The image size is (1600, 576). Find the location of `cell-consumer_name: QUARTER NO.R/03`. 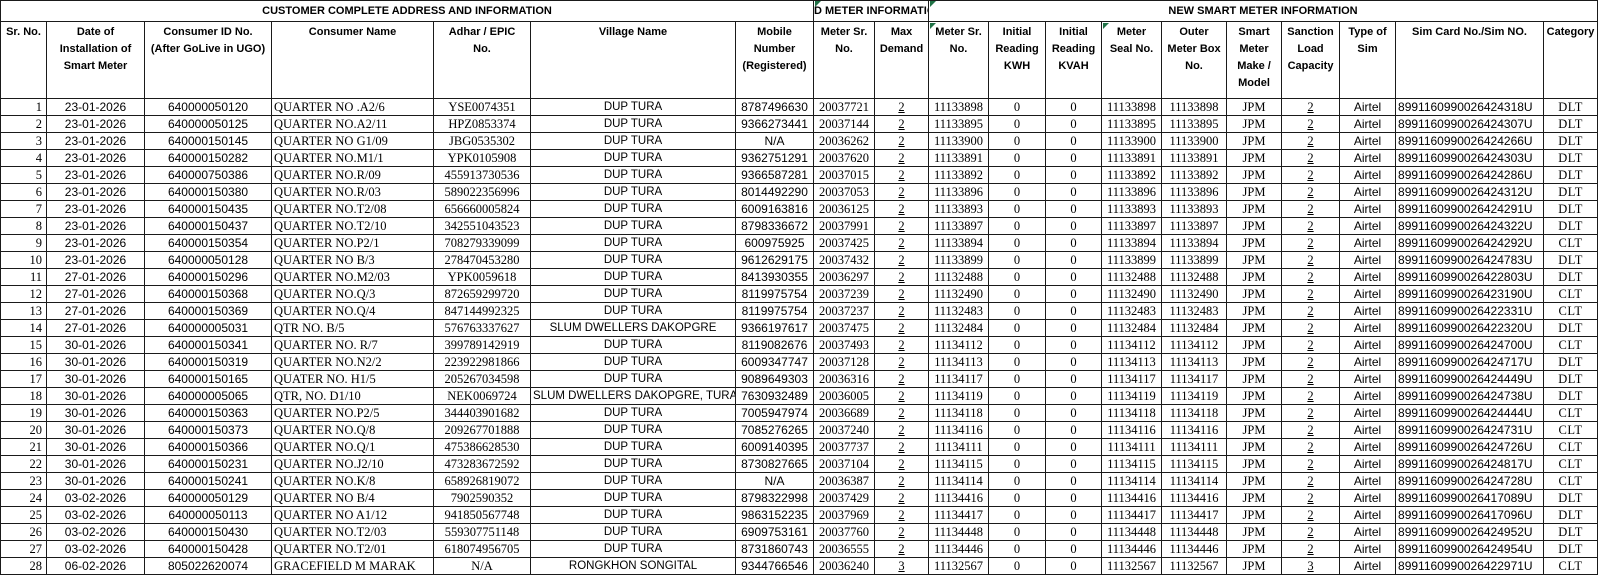

cell-consumer_name: QUARTER NO.R/03 is located at coordinates (352, 192).